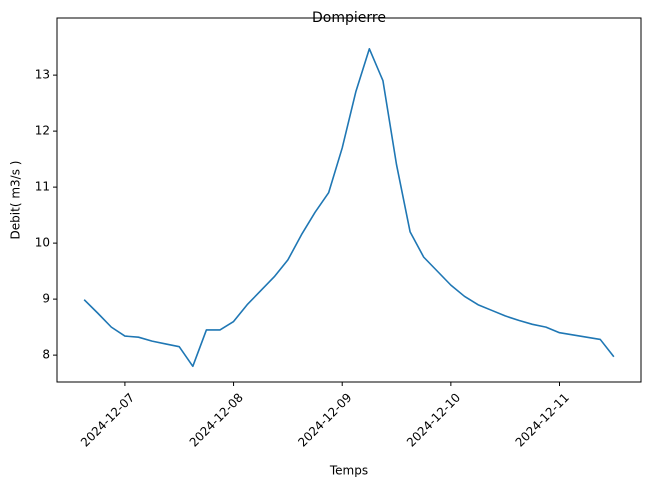 The height and width of the screenshot is (493, 649). What do you see at coordinates (433, 419) in the screenshot?
I see `x-tick-label: 2024-12-10` at bounding box center [433, 419].